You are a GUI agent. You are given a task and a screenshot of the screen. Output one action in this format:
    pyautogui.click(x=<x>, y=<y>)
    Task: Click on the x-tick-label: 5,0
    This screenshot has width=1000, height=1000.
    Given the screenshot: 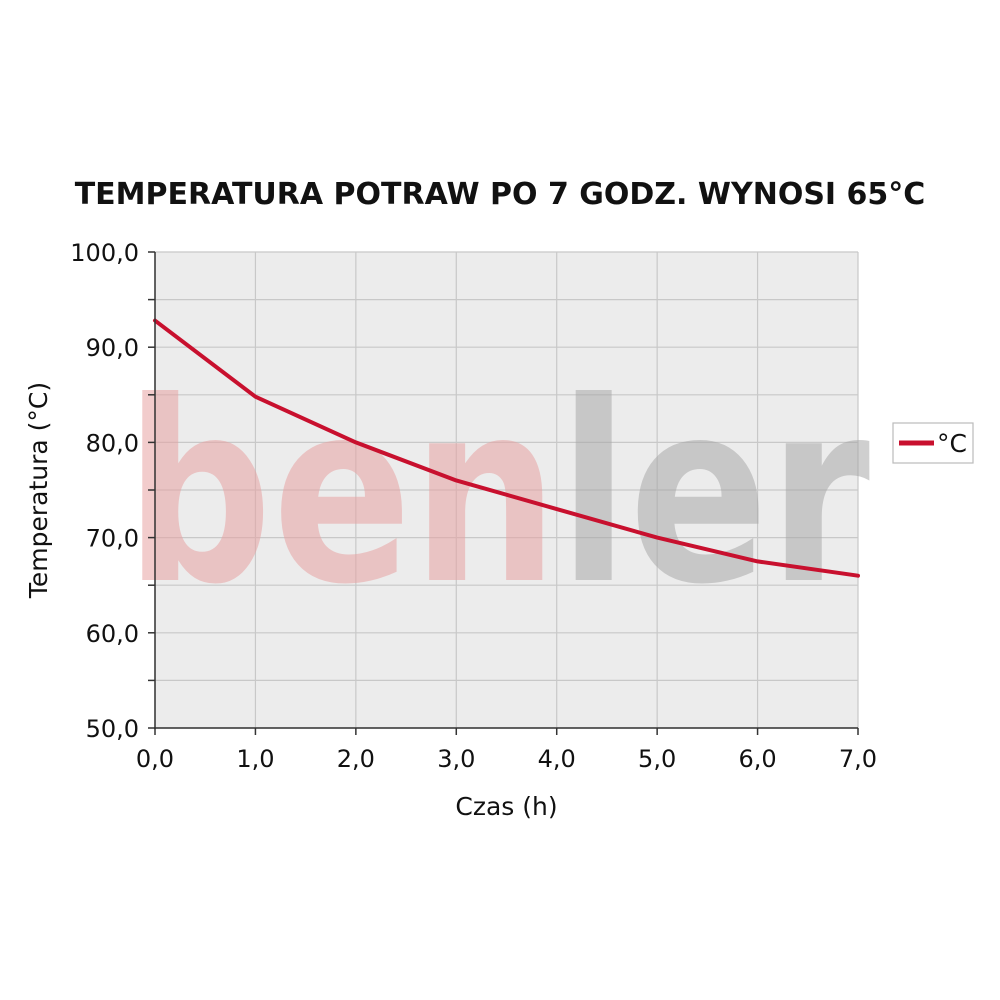 What is the action you would take?
    pyautogui.click(x=657, y=759)
    